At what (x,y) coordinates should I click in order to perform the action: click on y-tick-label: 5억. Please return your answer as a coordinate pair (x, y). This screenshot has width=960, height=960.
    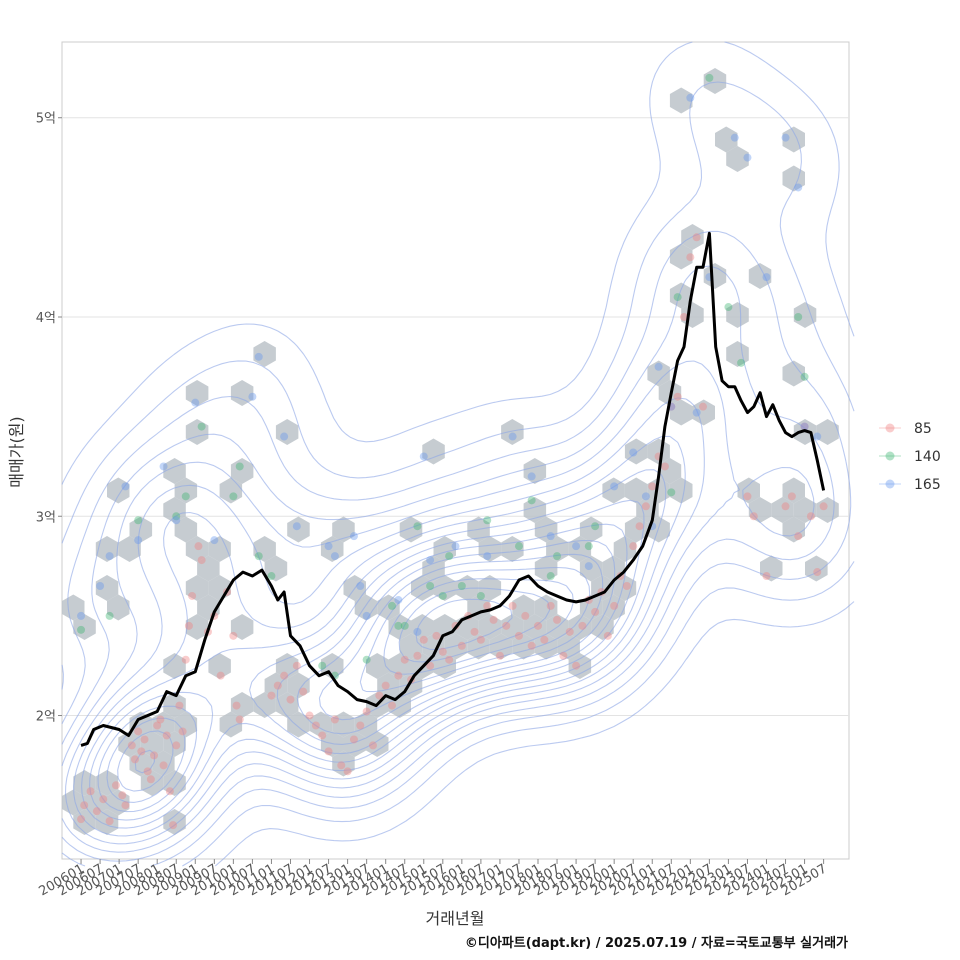
    Looking at the image, I should click on (46, 119).